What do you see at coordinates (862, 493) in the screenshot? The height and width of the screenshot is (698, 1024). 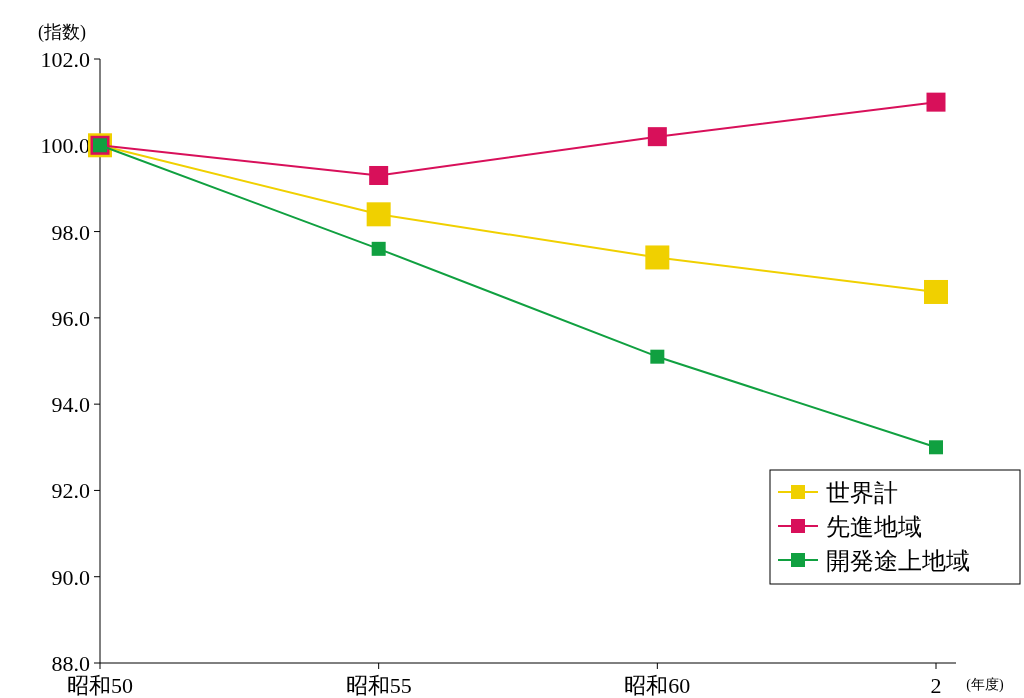 I see `legend-label: 世界計` at bounding box center [862, 493].